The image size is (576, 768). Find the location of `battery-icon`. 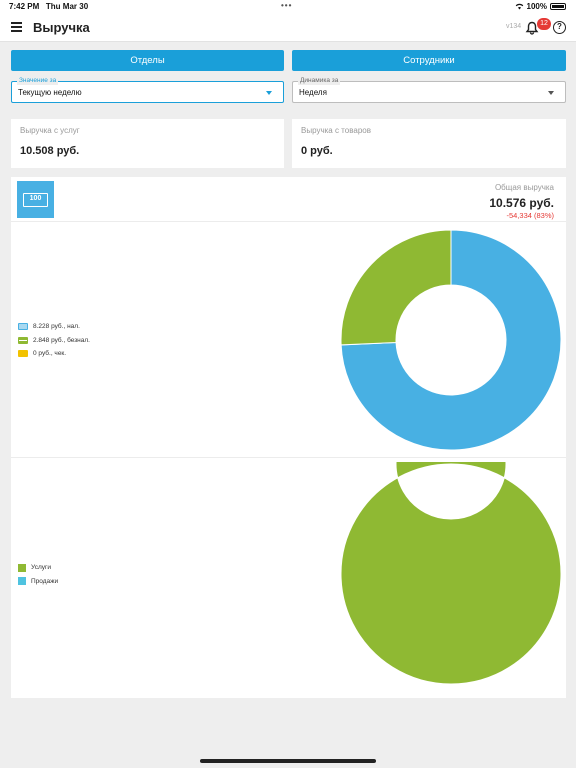

battery-icon is located at coordinates (558, 6).